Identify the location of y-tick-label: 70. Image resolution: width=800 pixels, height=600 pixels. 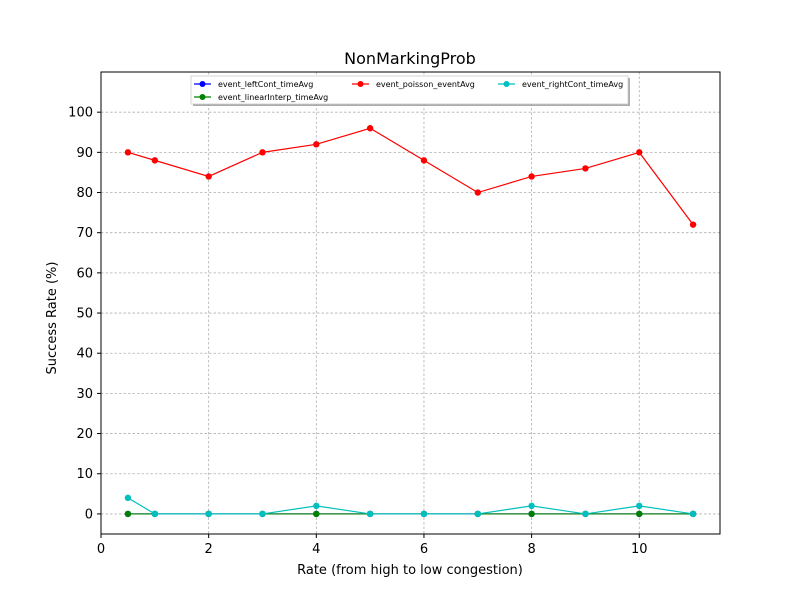
(84, 233).